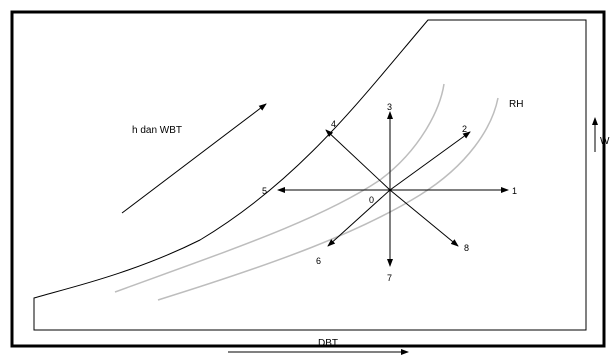 Image resolution: width=616 pixels, height=358 pixels. What do you see at coordinates (194, 158) in the screenshot?
I see `enthalpy-direction-arrow` at bounding box center [194, 158].